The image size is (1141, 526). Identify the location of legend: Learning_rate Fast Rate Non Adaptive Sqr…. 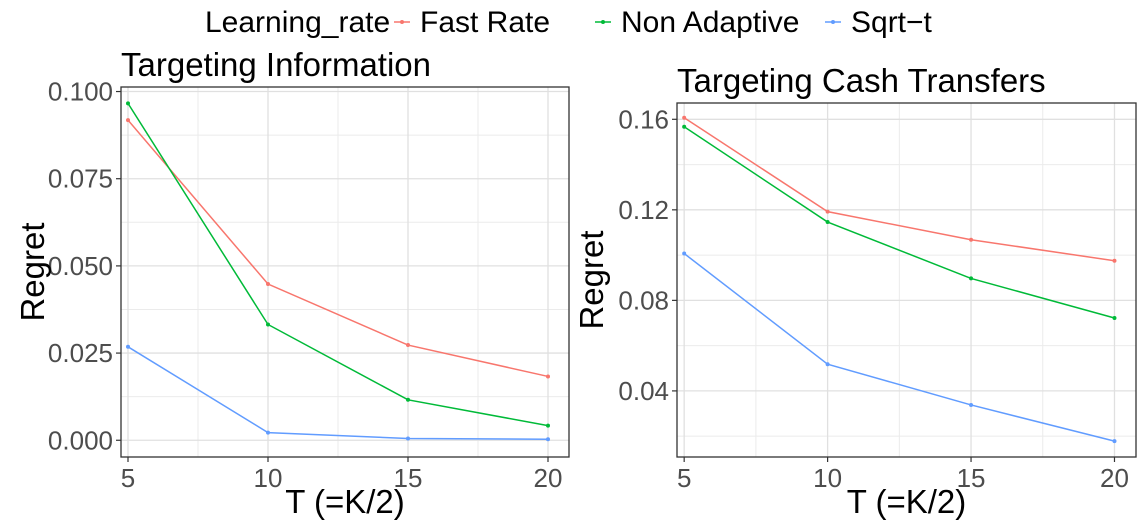
(569, 22).